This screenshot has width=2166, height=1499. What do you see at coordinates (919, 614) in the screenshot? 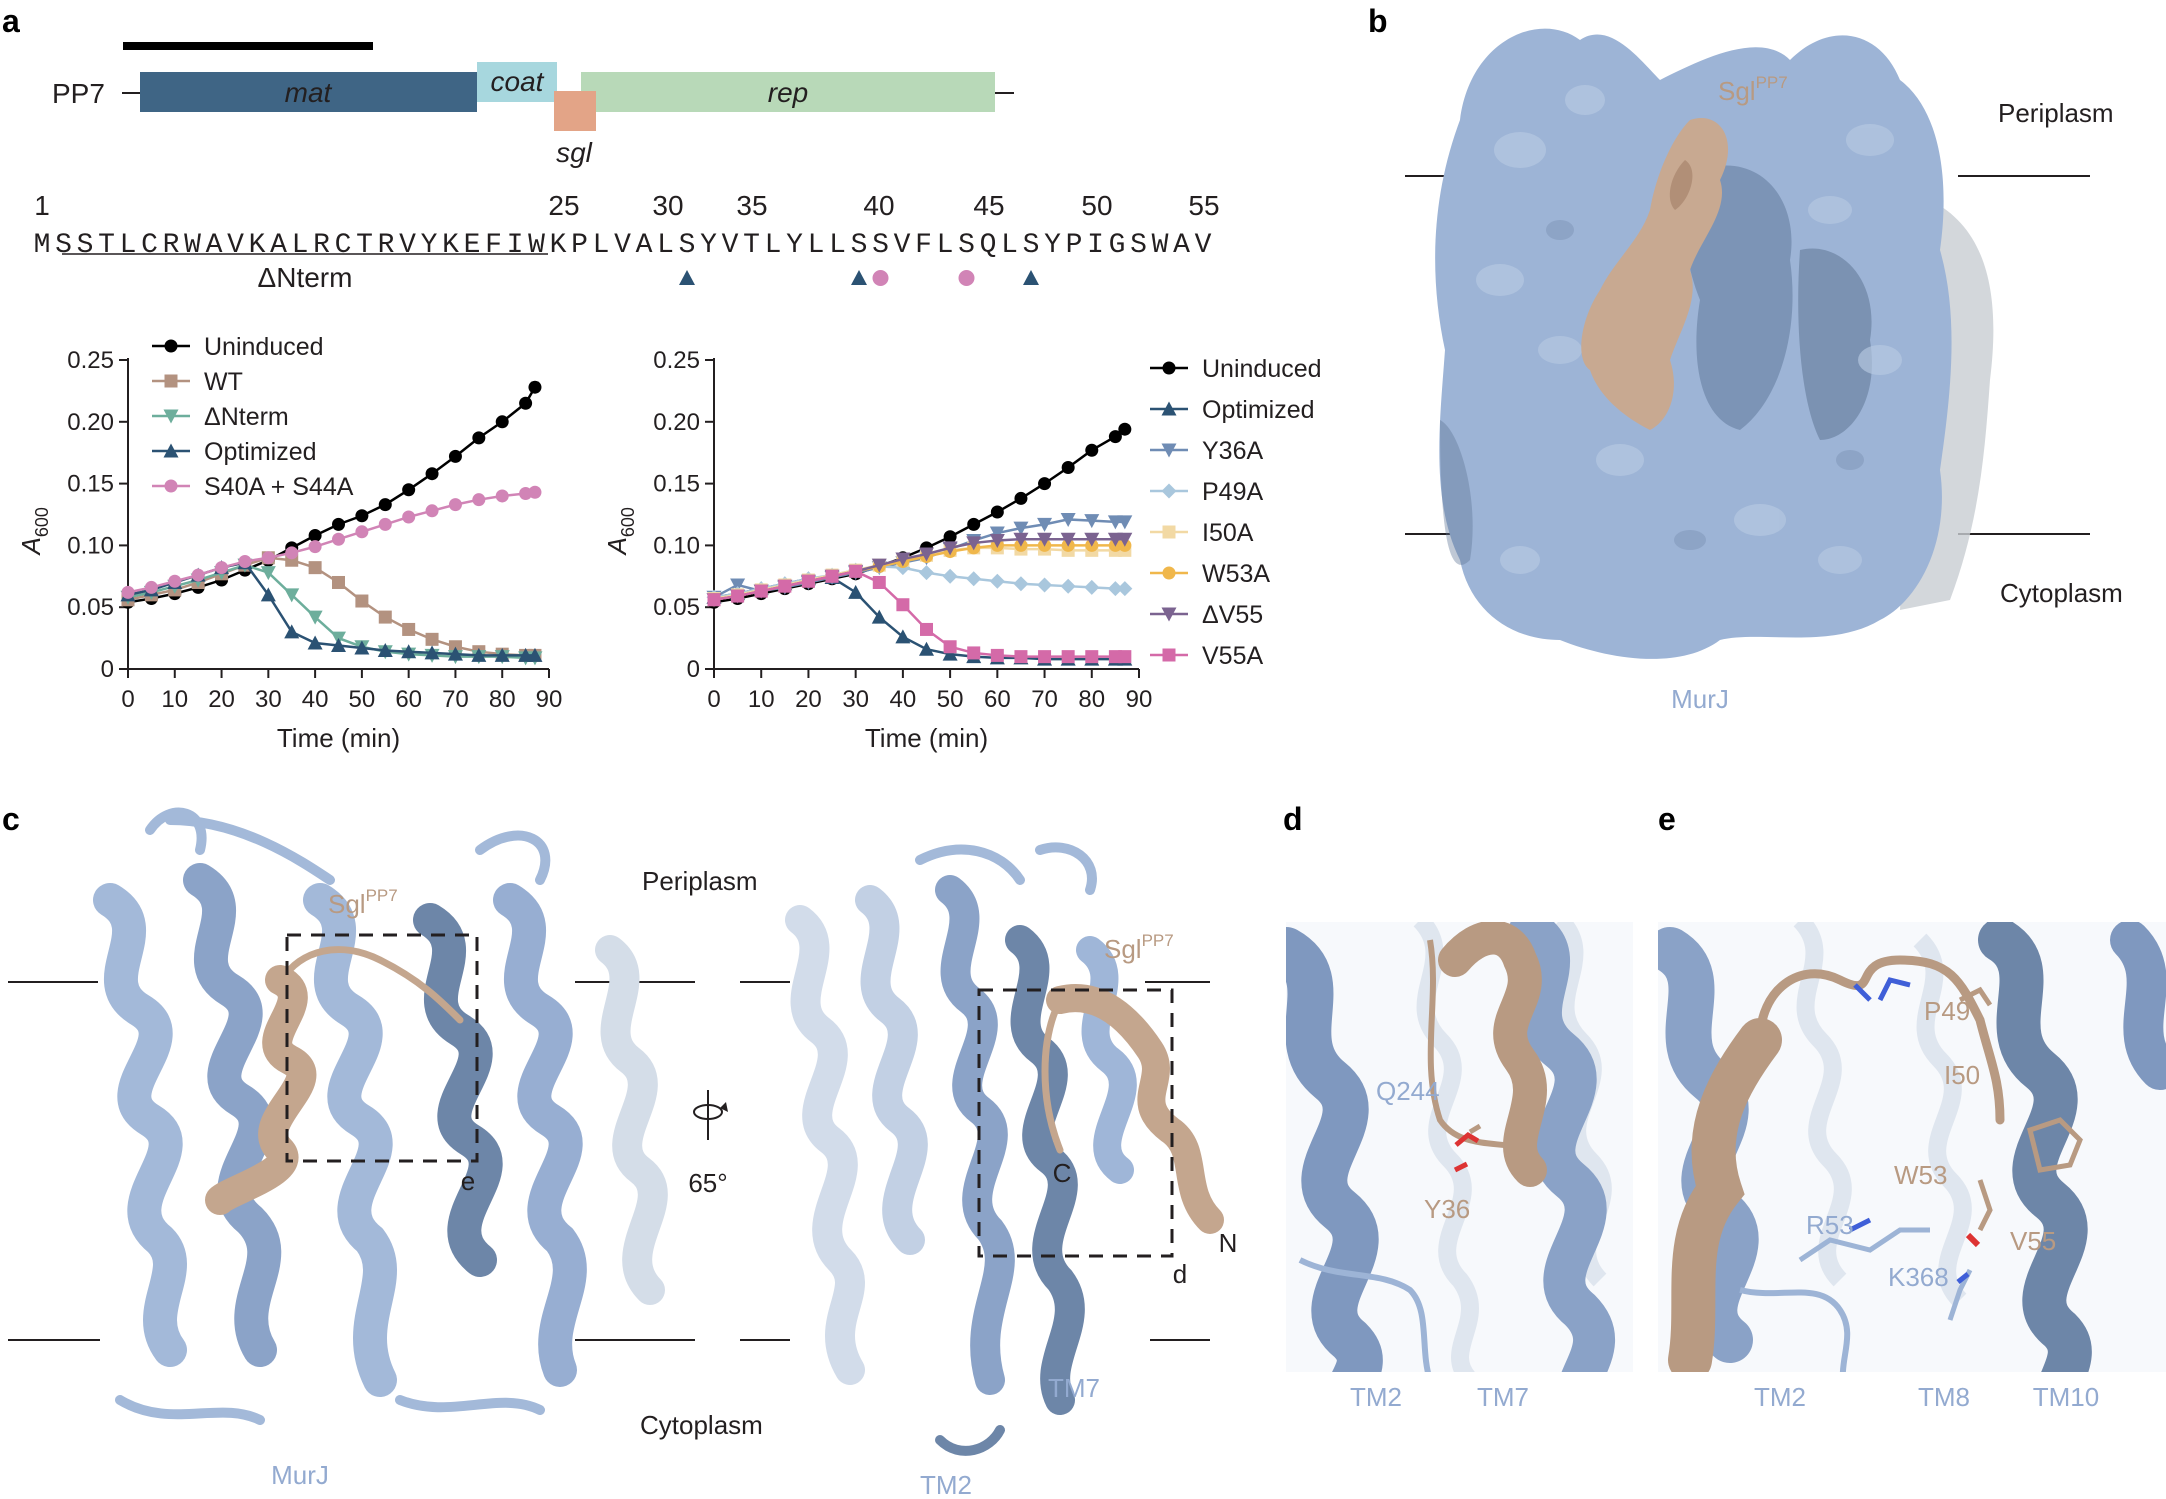
I see `series-V55A` at bounding box center [919, 614].